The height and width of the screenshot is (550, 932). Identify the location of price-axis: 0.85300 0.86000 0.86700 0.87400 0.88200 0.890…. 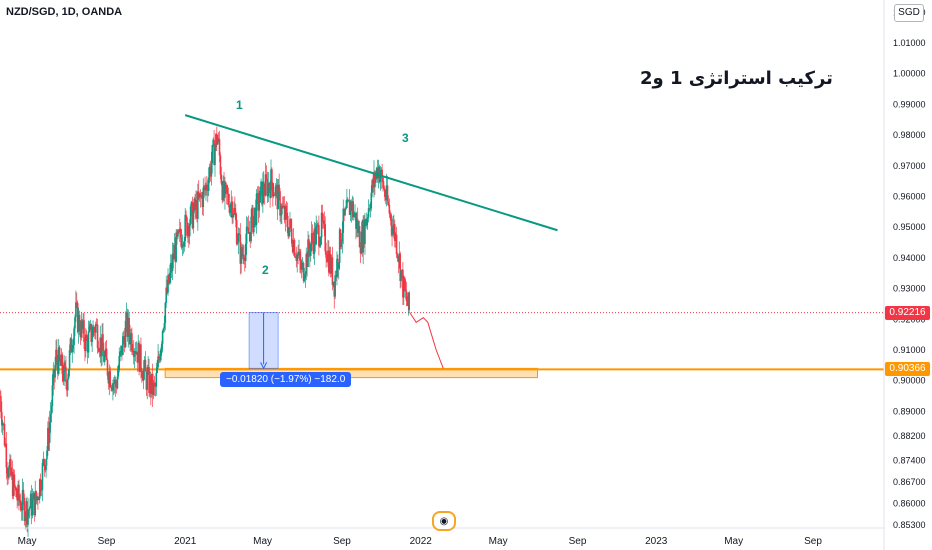
(909, 268).